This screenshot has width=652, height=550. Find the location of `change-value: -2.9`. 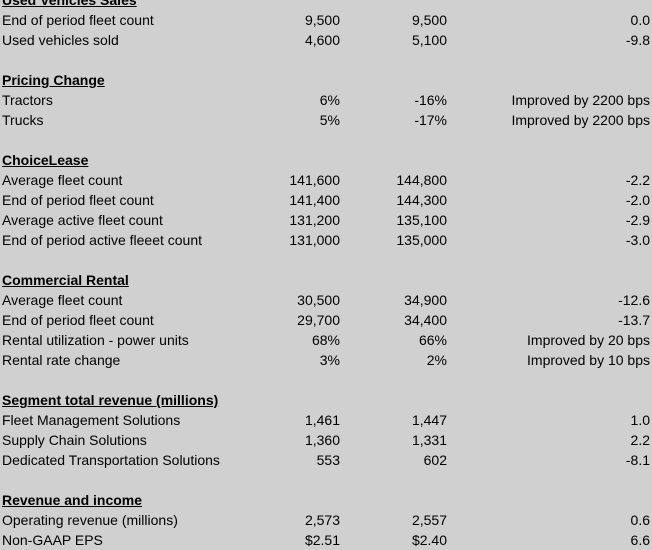

change-value: -2.9 is located at coordinates (637, 220).